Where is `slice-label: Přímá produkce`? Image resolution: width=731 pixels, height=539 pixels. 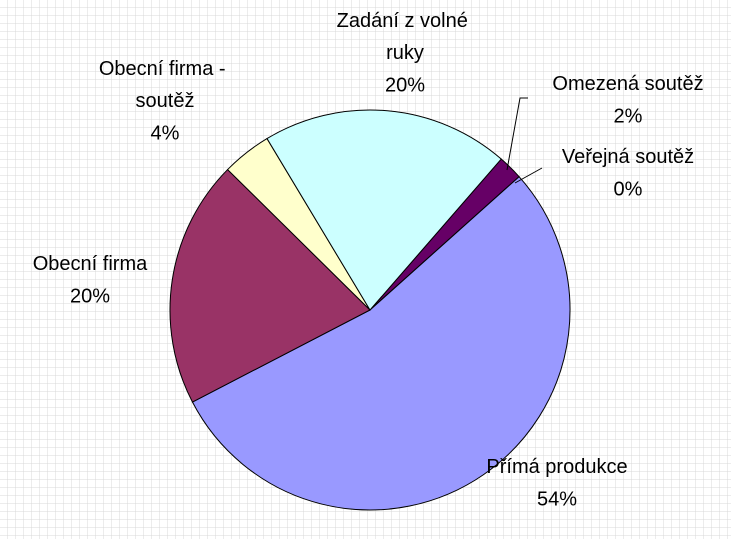
slice-label: Přímá produkce is located at coordinates (556, 467).